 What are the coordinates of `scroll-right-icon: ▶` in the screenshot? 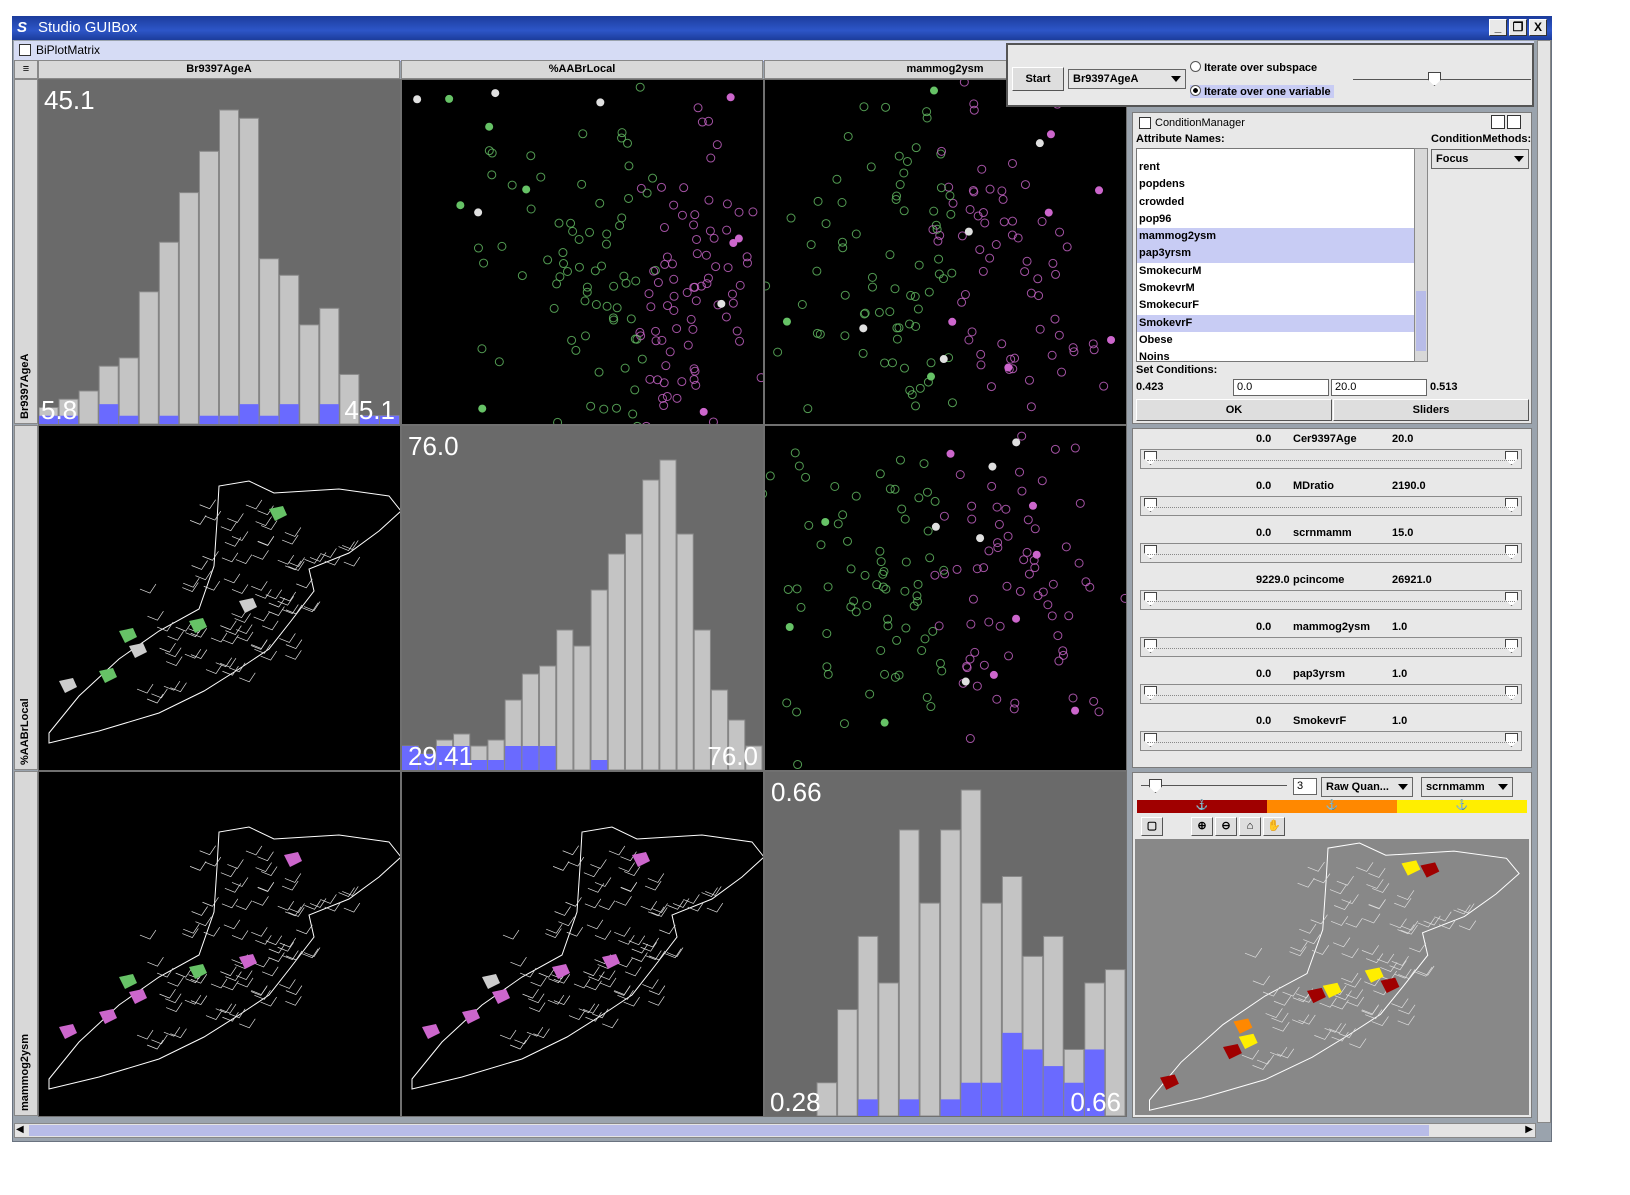 It's located at (1529, 1129).